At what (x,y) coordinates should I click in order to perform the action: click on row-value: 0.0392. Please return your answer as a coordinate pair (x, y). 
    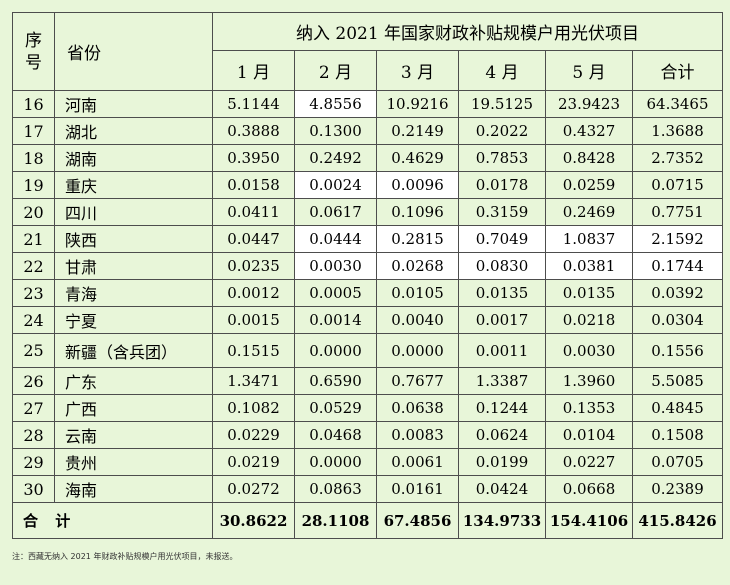
    Looking at the image, I should click on (677, 293).